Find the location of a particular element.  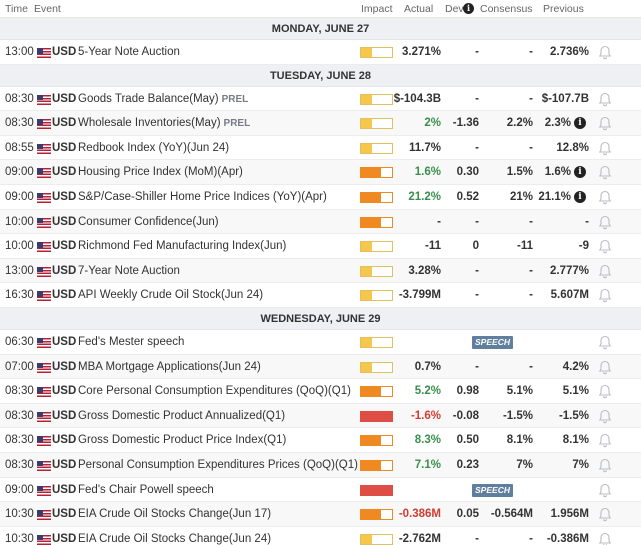

event-name-link: EIA Crude Oil Stocks Change(Jun 17) is located at coordinates (174, 514).